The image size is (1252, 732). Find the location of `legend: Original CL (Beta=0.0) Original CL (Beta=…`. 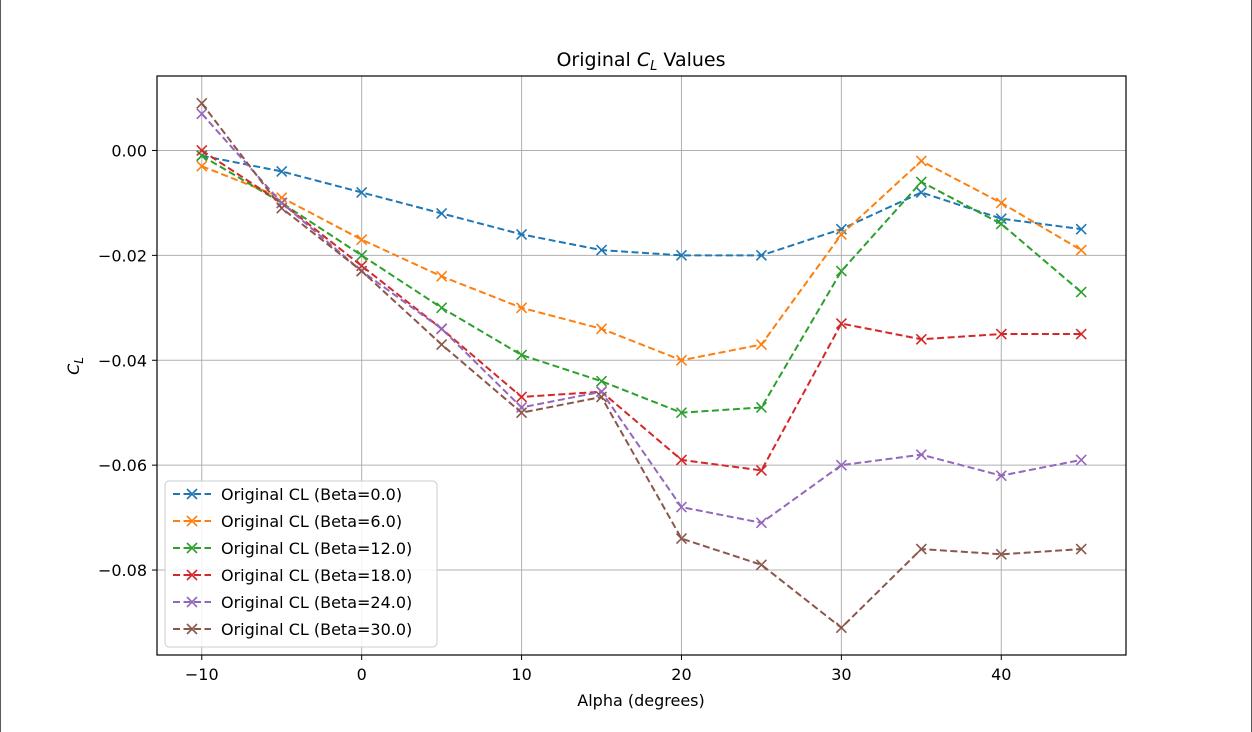

legend: Original CL (Beta=0.0) Original CL (Beta=… is located at coordinates (301, 564).